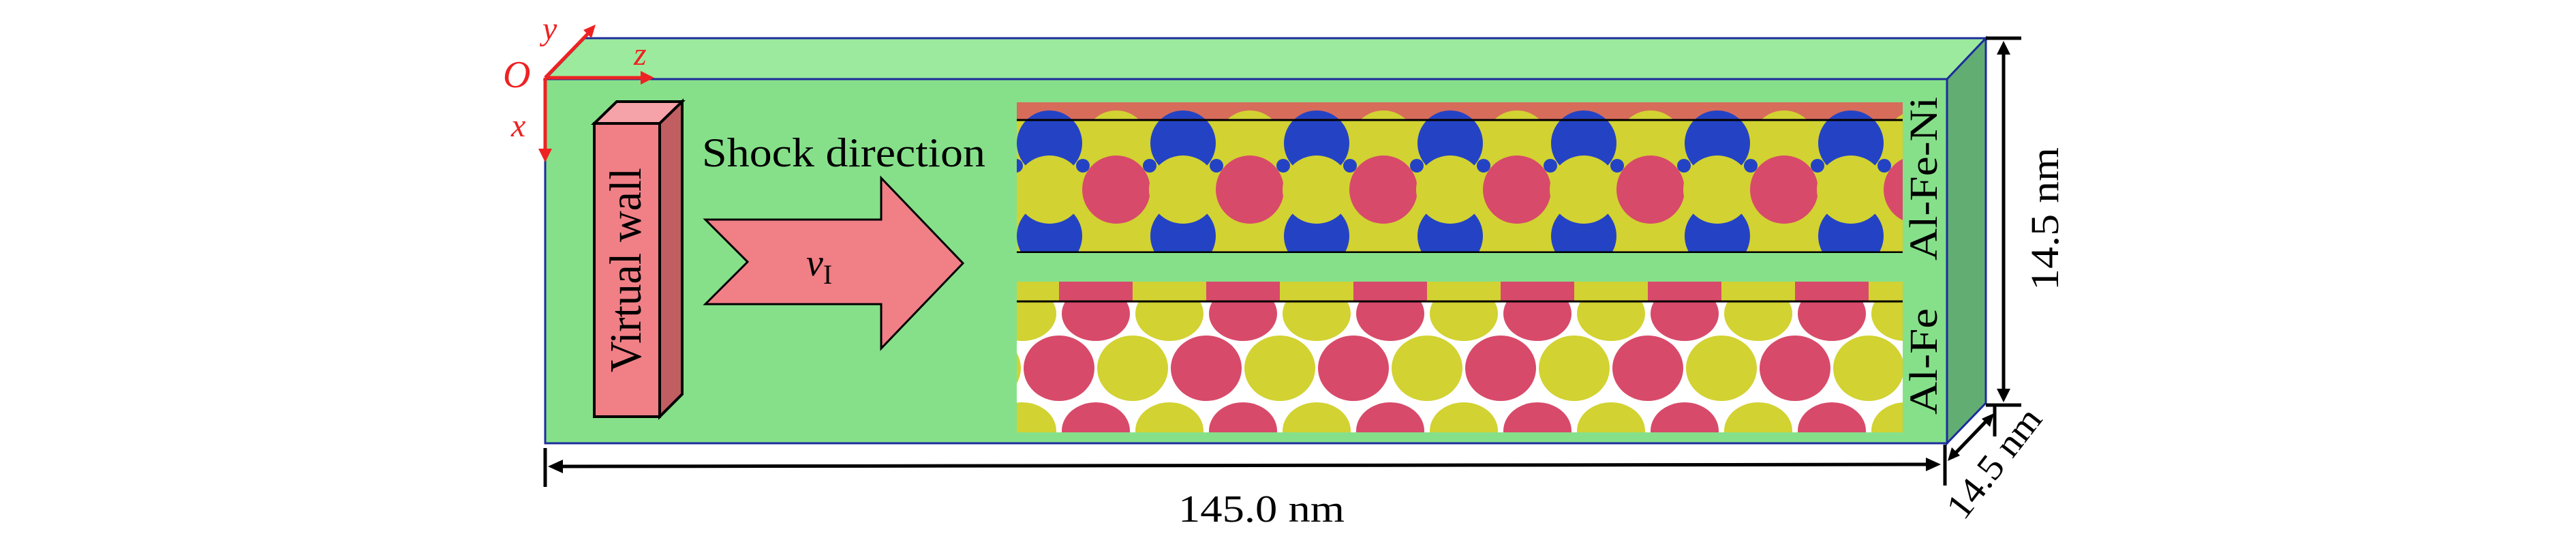 This screenshot has height=536, width=2576. What do you see at coordinates (1245, 465) in the screenshot?
I see `length-arrow` at bounding box center [1245, 465].